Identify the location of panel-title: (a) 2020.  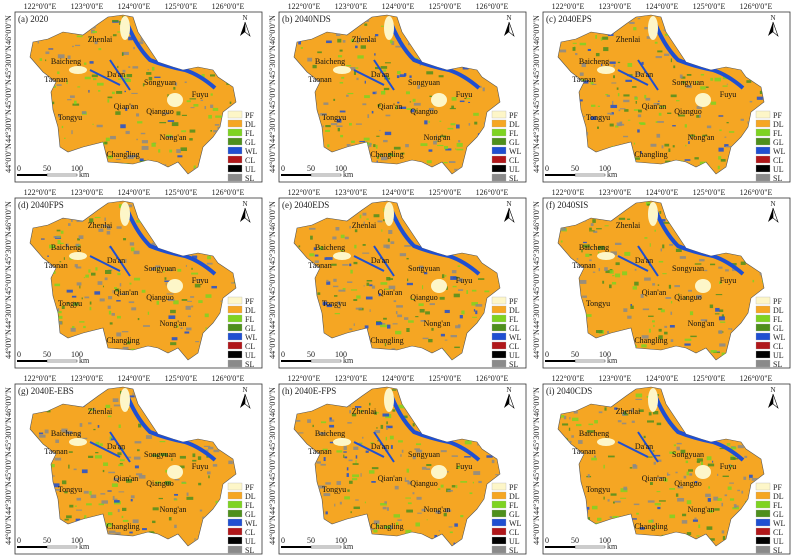
(33, 19).